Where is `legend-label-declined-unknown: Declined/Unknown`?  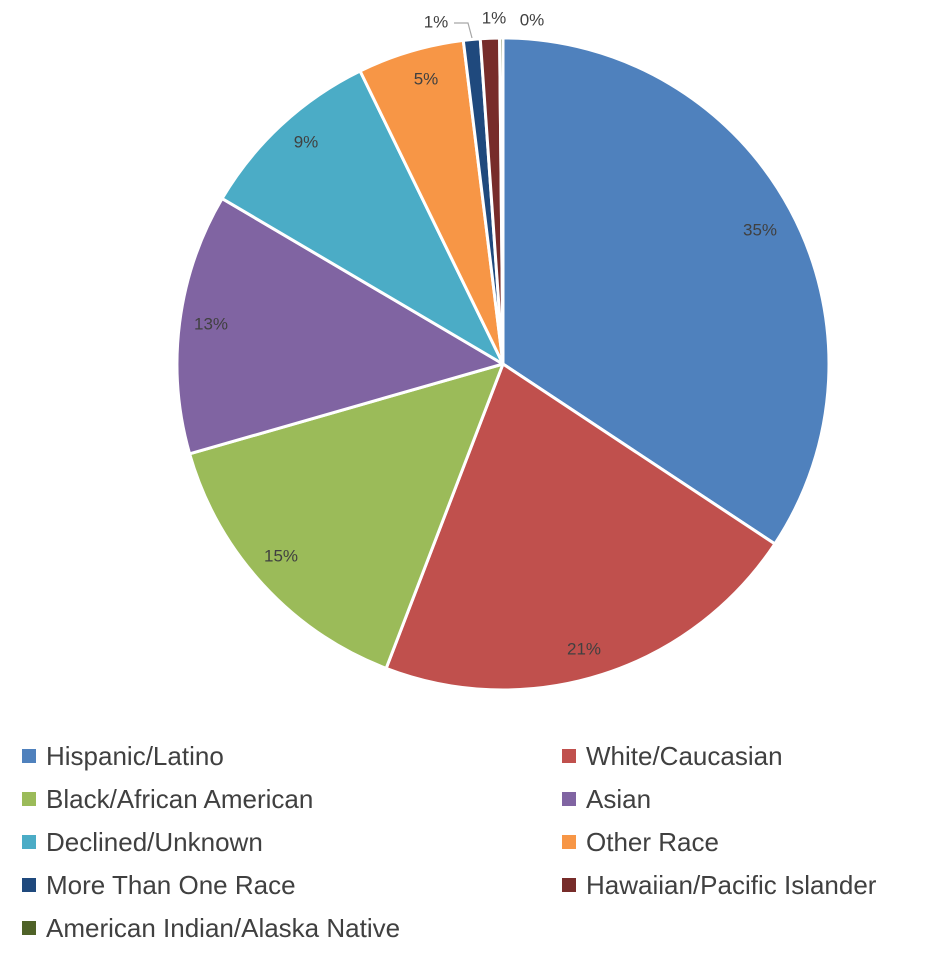
legend-label-declined-unknown: Declined/Unknown is located at coordinates (154, 841).